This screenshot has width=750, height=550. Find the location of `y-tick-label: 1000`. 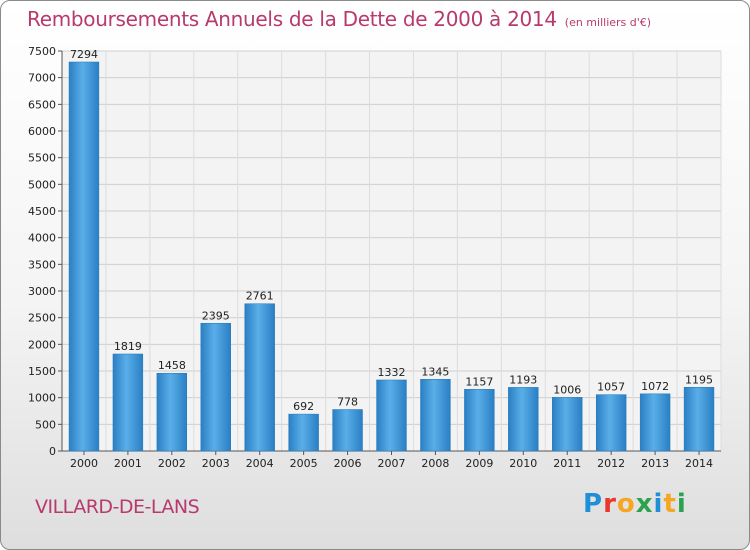

y-tick-label: 1000 is located at coordinates (42, 398).